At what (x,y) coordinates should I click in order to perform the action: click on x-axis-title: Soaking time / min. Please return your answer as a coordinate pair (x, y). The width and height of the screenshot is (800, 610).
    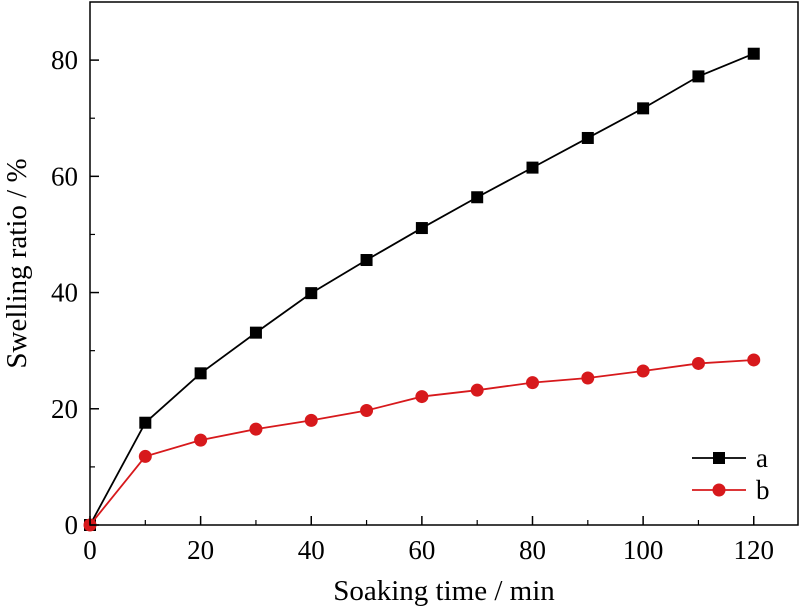
    Looking at the image, I should click on (444, 591).